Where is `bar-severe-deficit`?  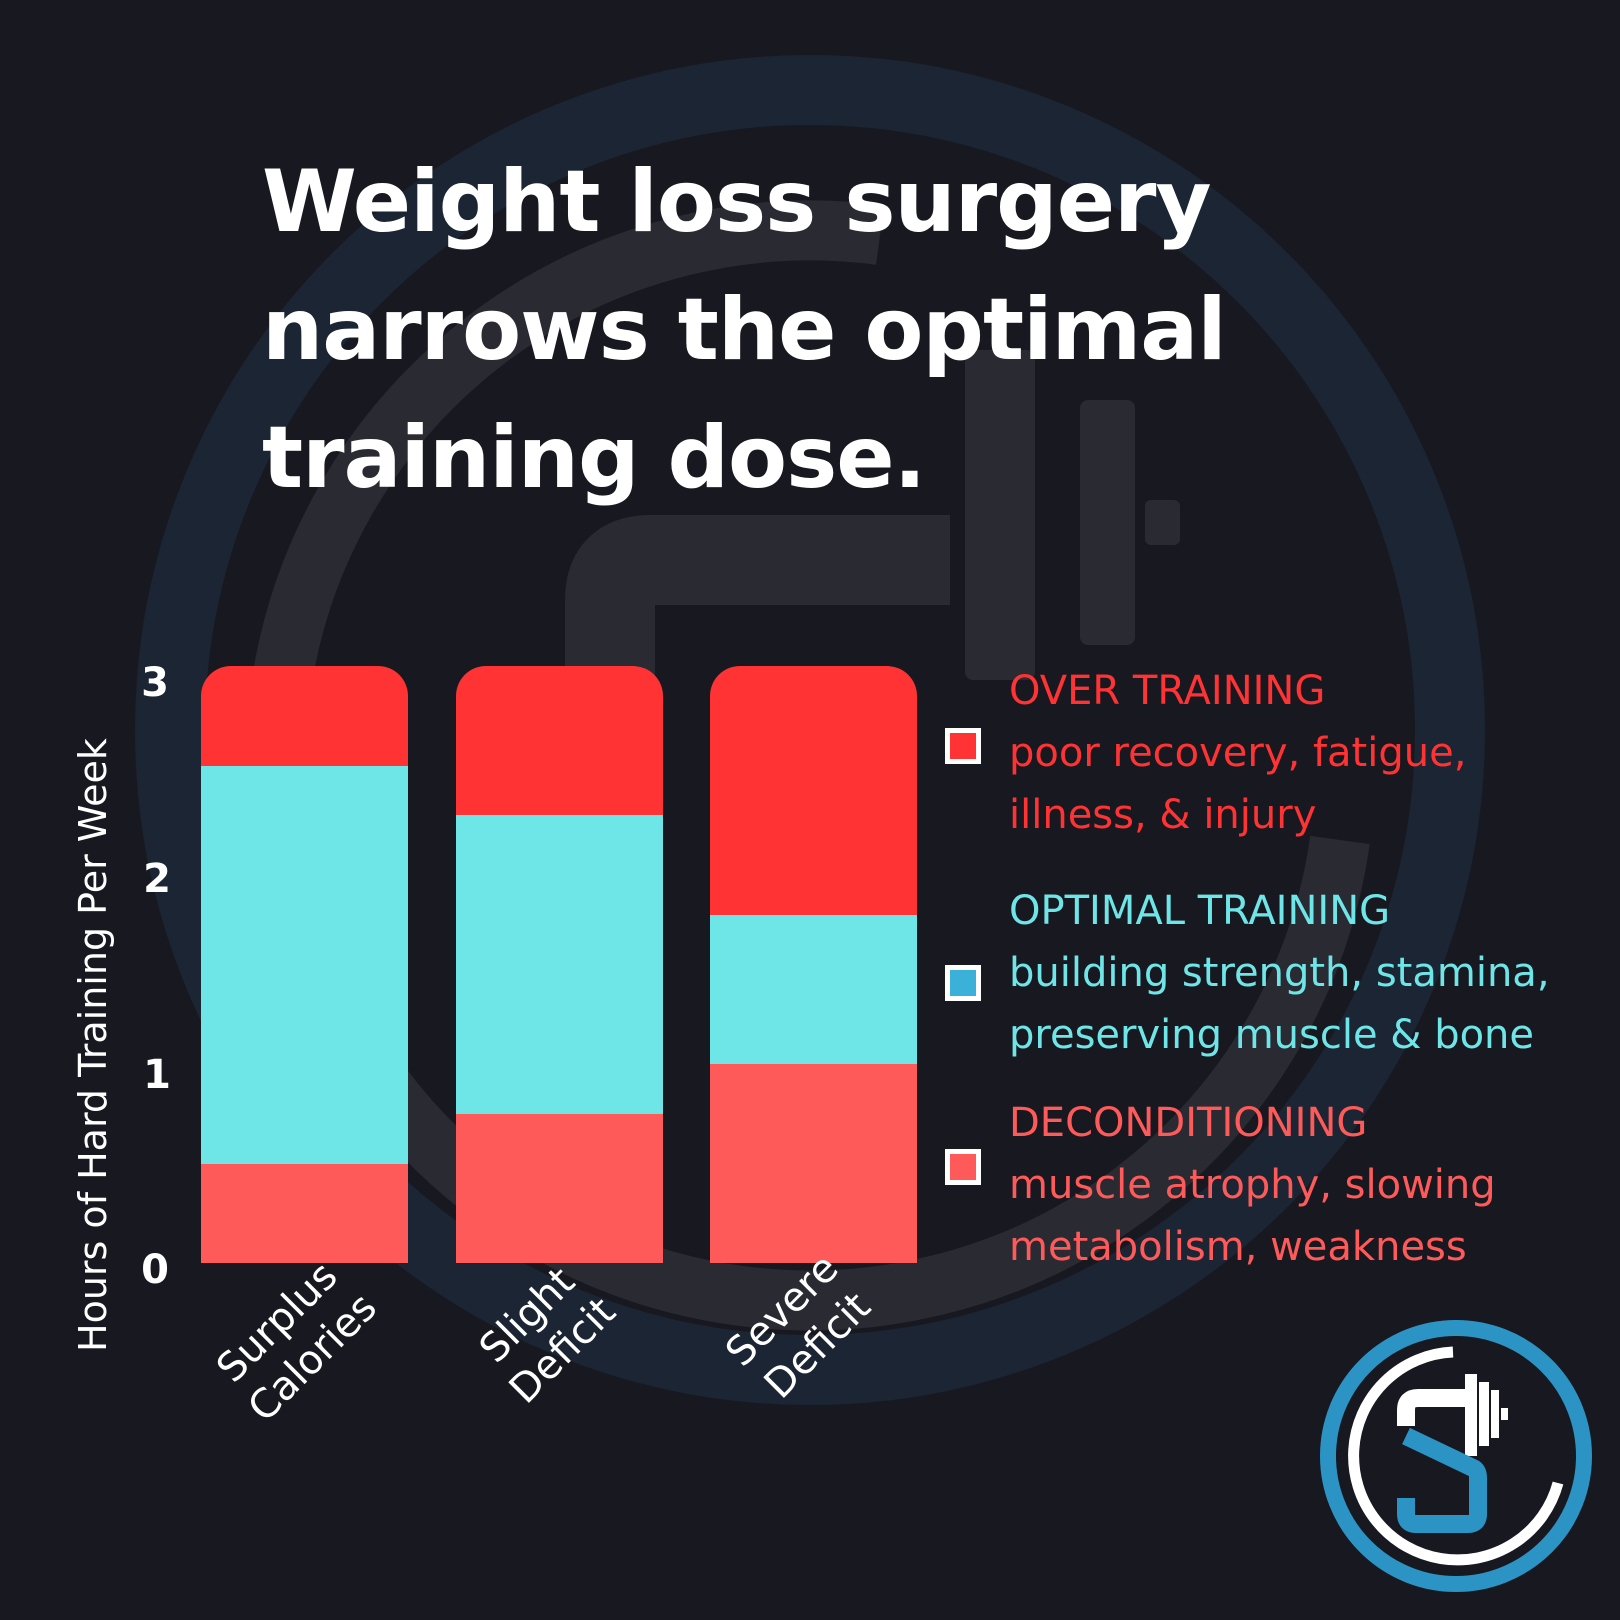 bar-severe-deficit is located at coordinates (813, 964).